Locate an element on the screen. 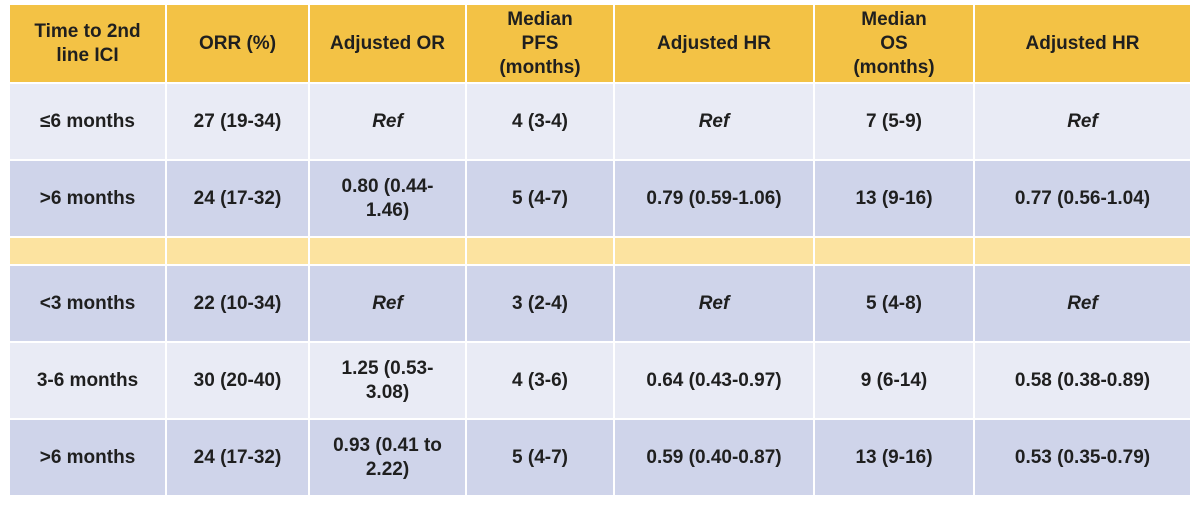 The height and width of the screenshot is (506, 1200). cell: 9 (6-14) is located at coordinates (894, 380).